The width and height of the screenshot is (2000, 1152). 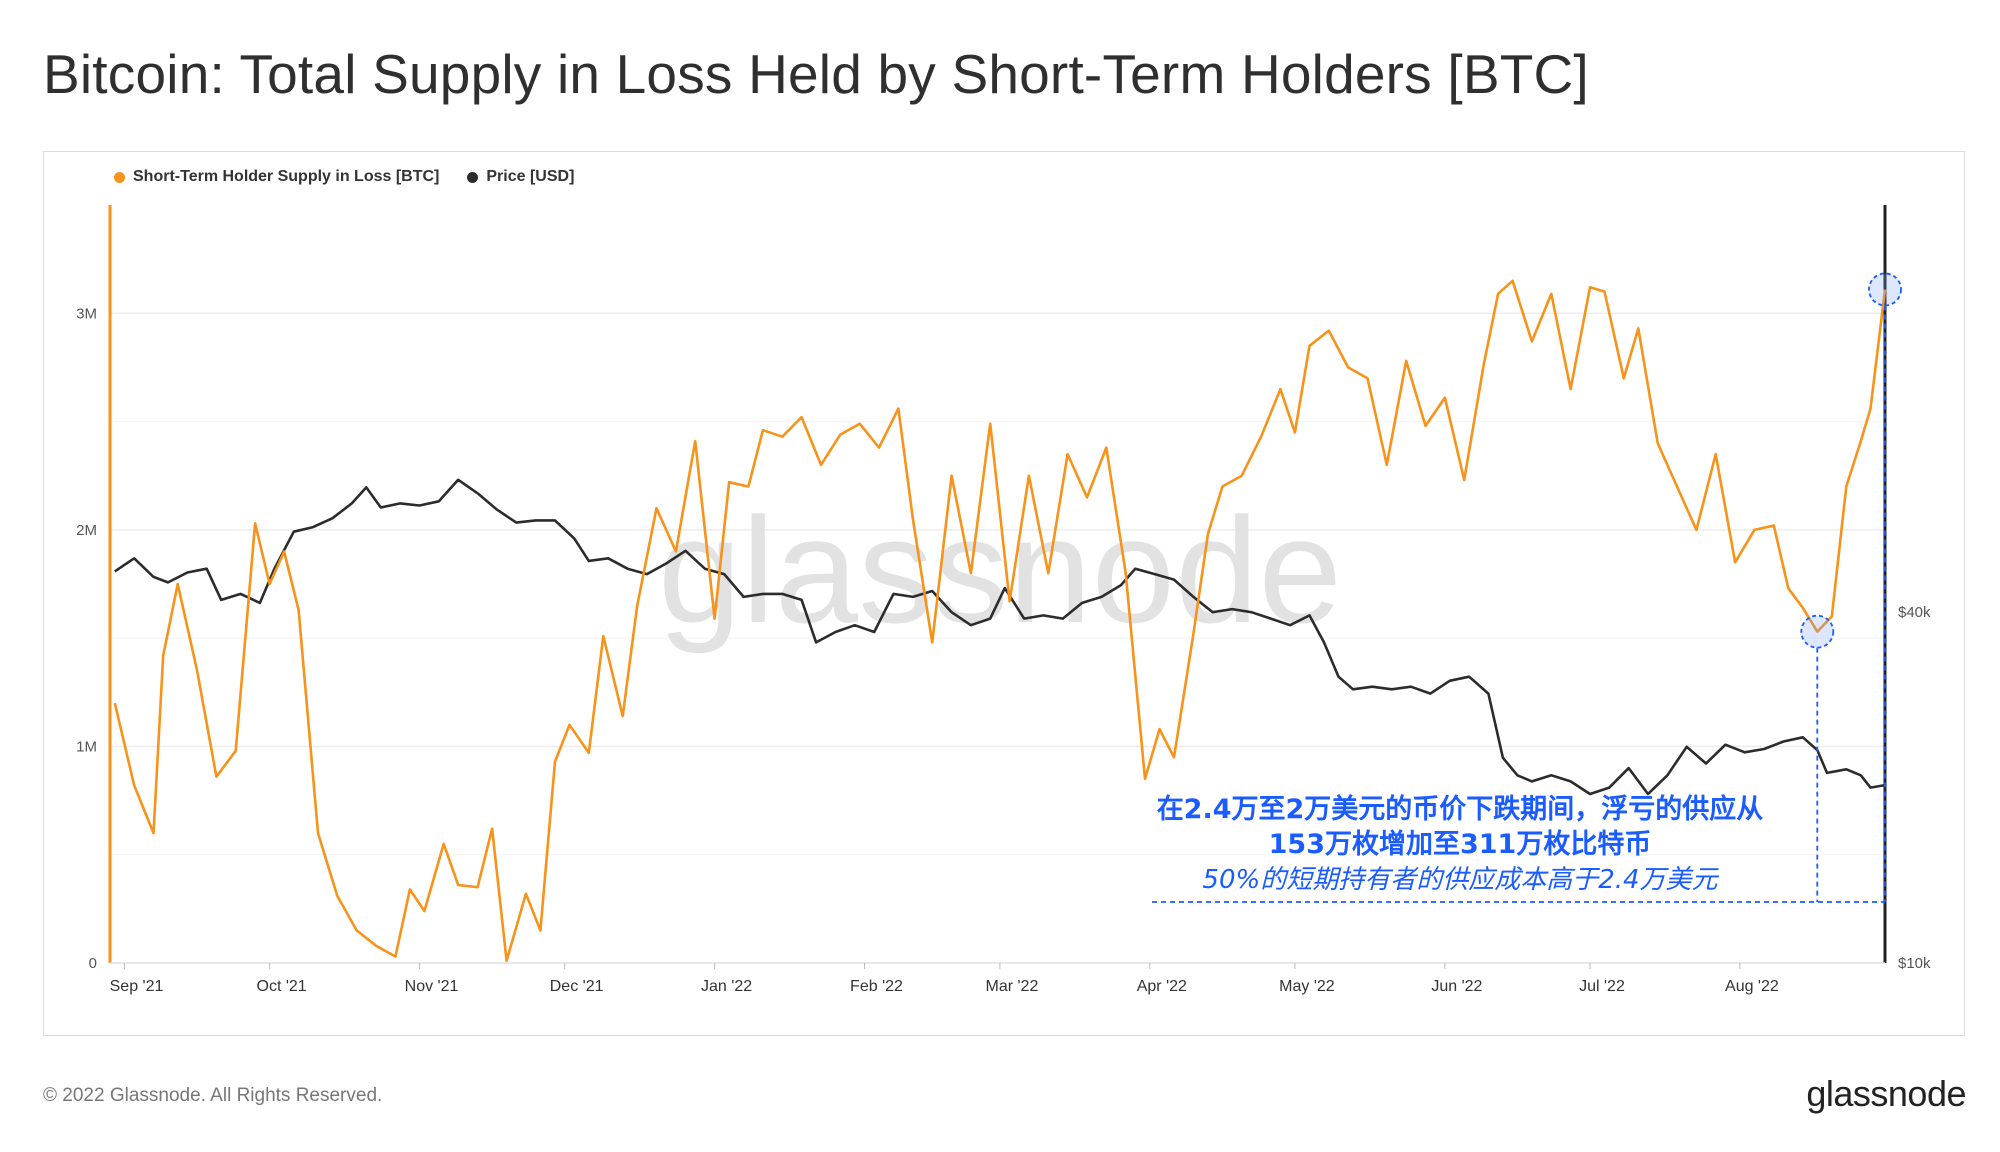 What do you see at coordinates (282, 986) in the screenshot?
I see `x-tick-label: Oct '21` at bounding box center [282, 986].